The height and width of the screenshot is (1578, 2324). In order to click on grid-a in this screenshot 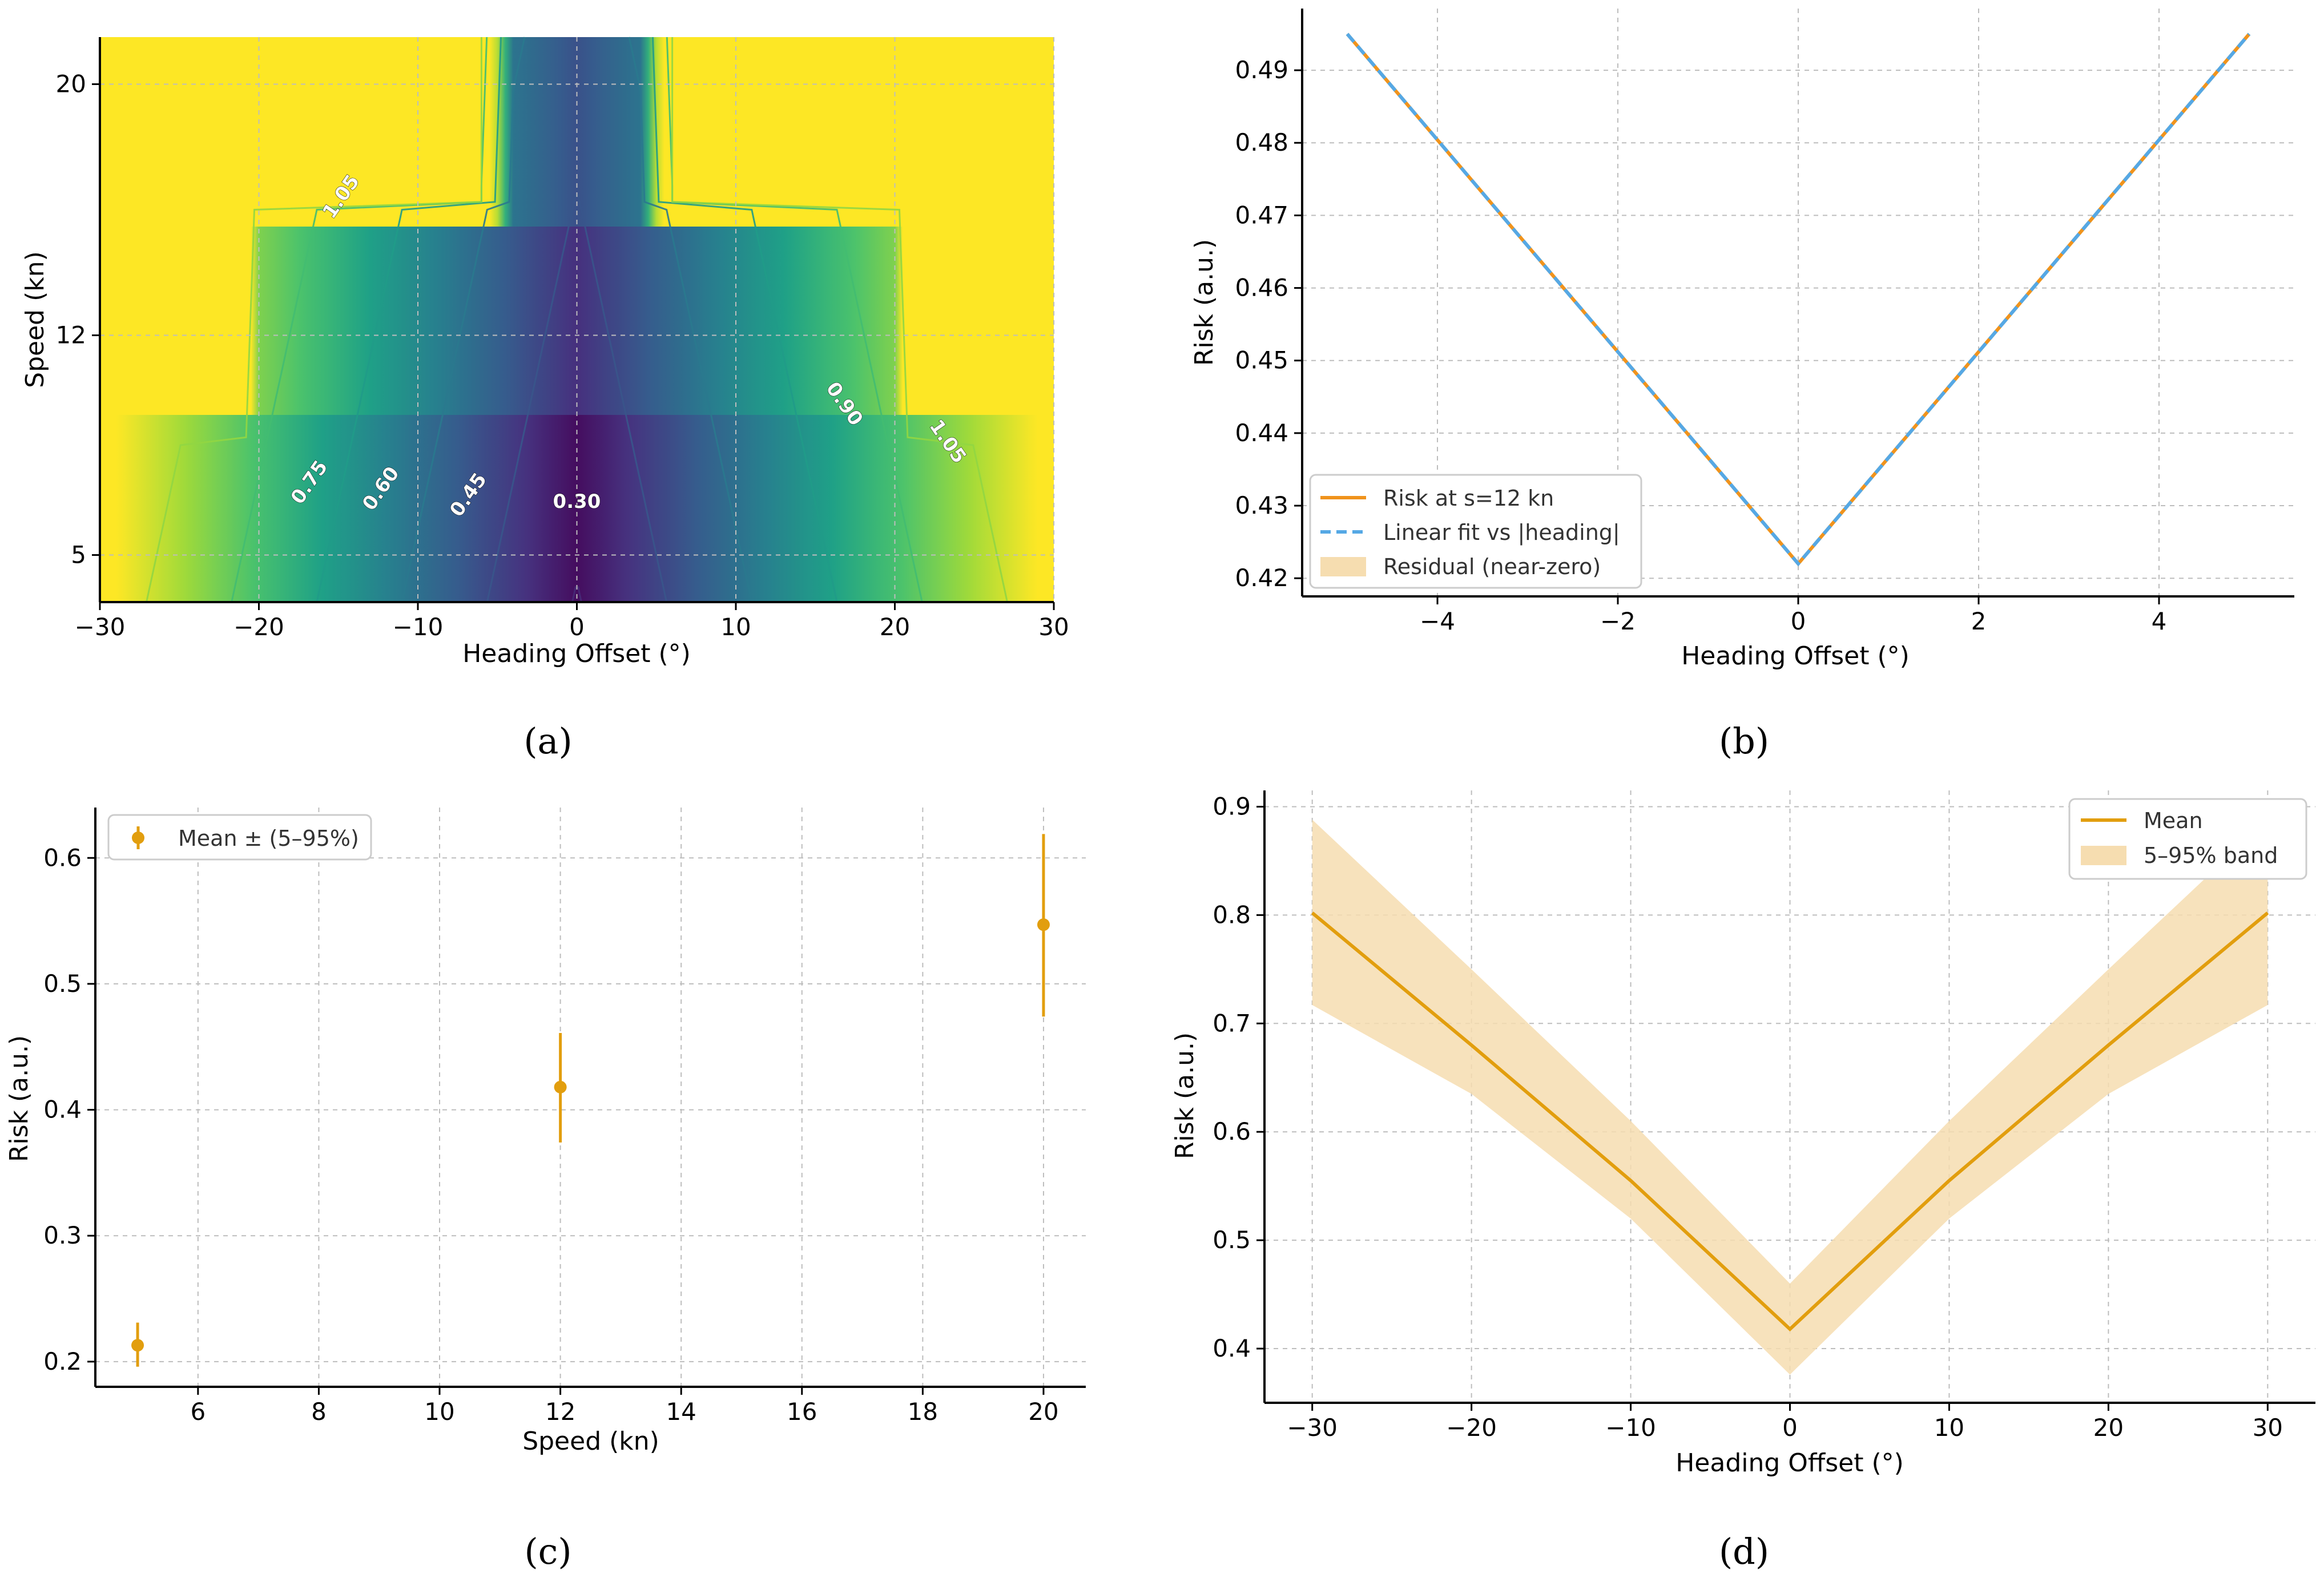, I will do `click(576, 319)`.